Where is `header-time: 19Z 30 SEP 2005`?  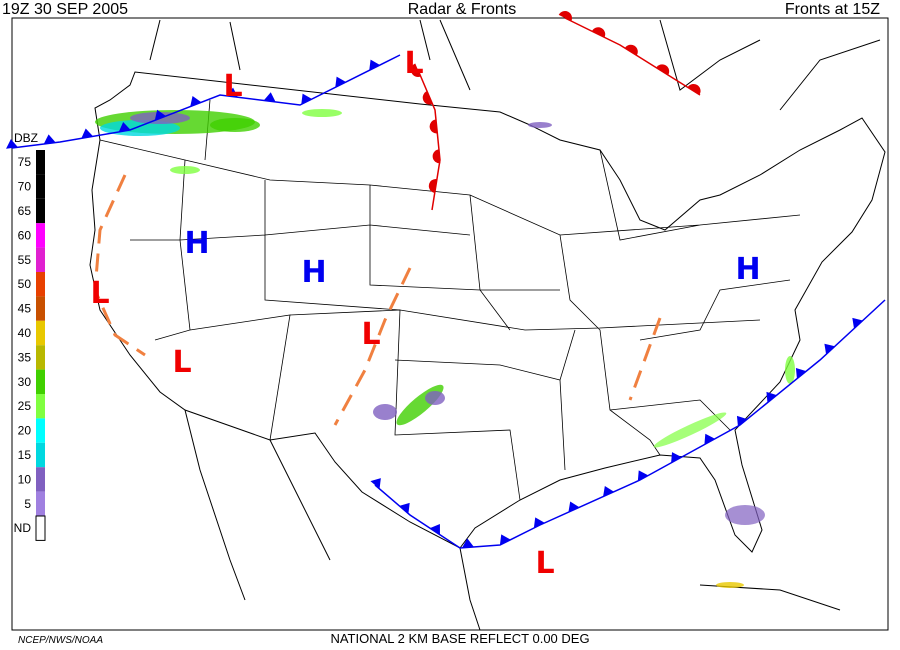
header-time: 19Z 30 SEP 2005 is located at coordinates (65, 9).